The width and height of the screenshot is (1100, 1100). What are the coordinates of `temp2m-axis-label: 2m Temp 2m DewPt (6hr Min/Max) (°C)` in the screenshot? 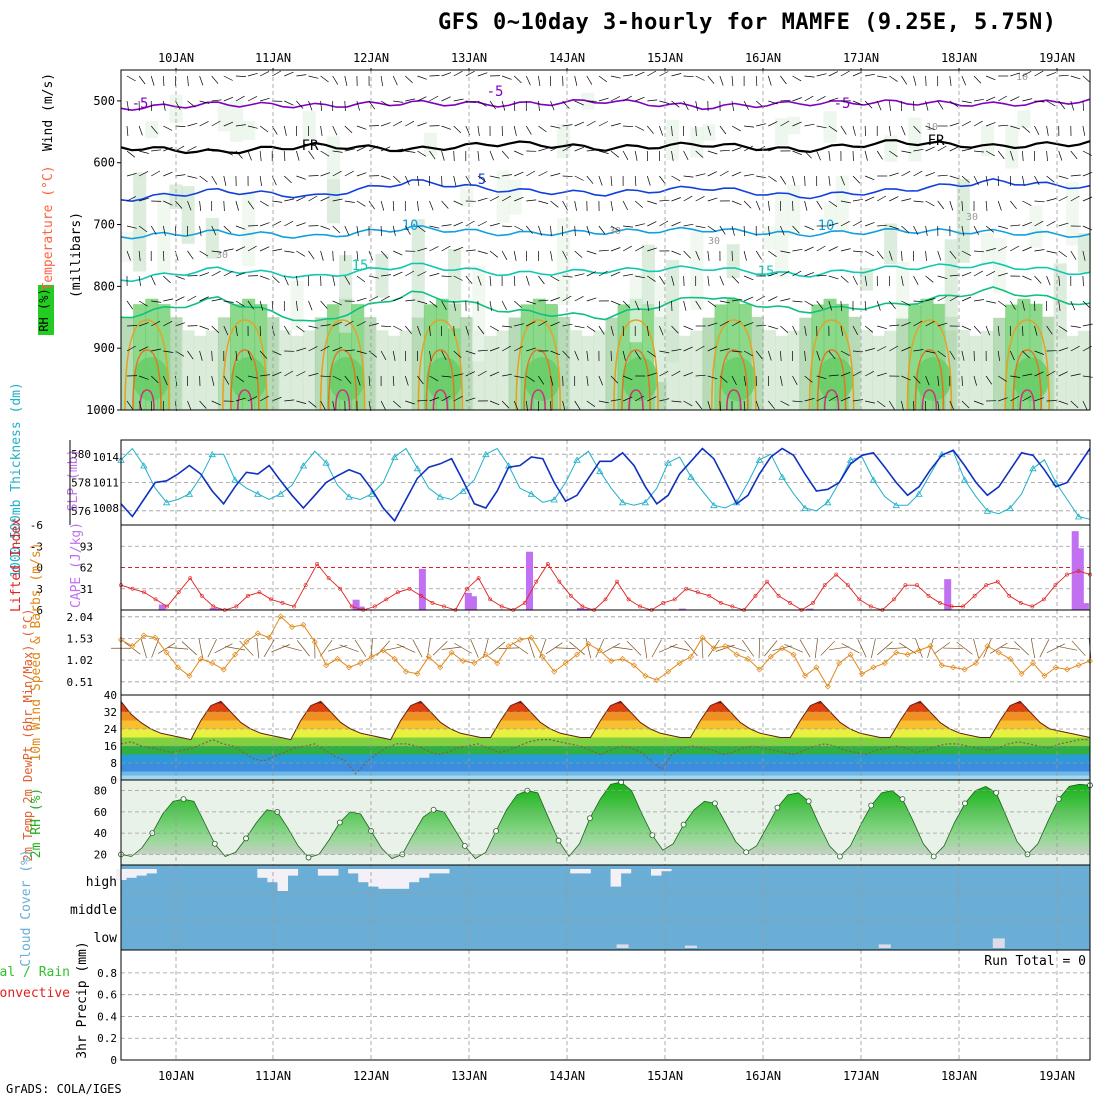 It's located at (28, 735).